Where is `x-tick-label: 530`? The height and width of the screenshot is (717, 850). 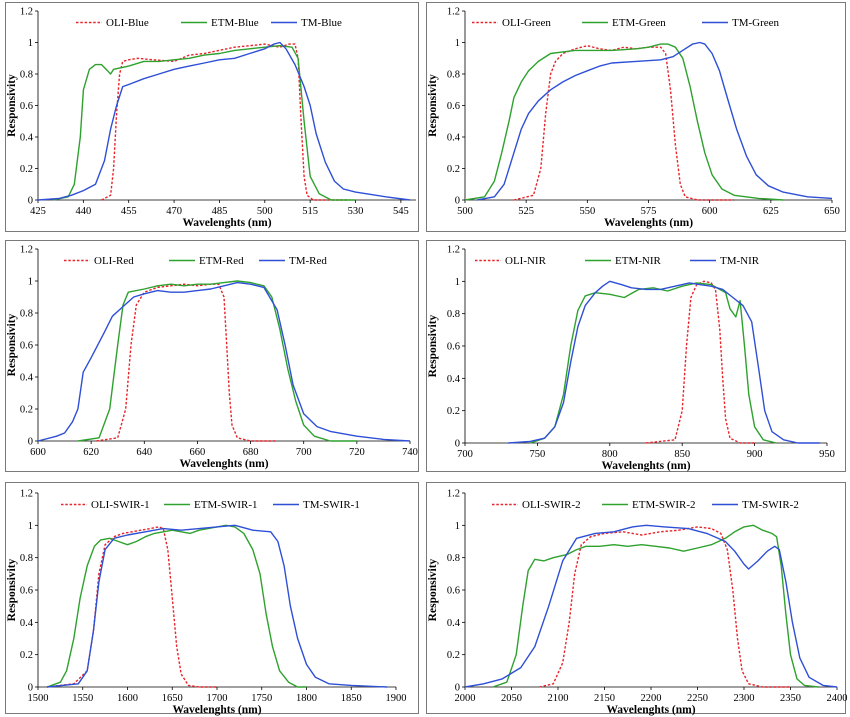
x-tick-label: 530 is located at coordinates (356, 211).